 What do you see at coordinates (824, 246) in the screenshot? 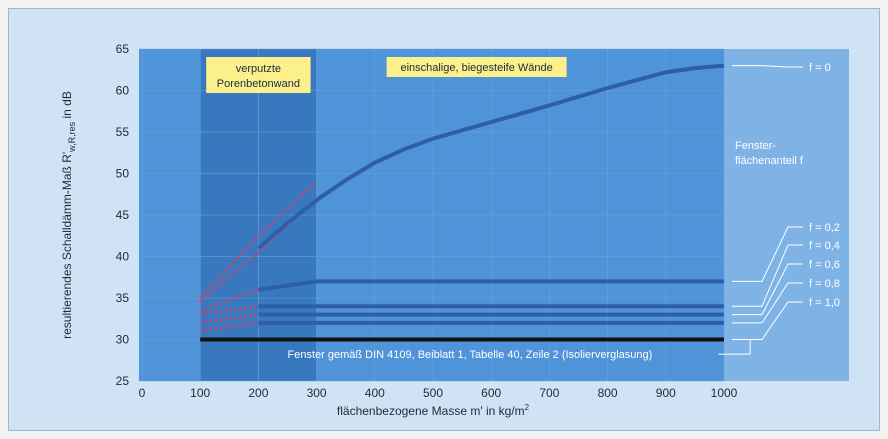
I see `legend-label-2: f = 0,4` at bounding box center [824, 246].